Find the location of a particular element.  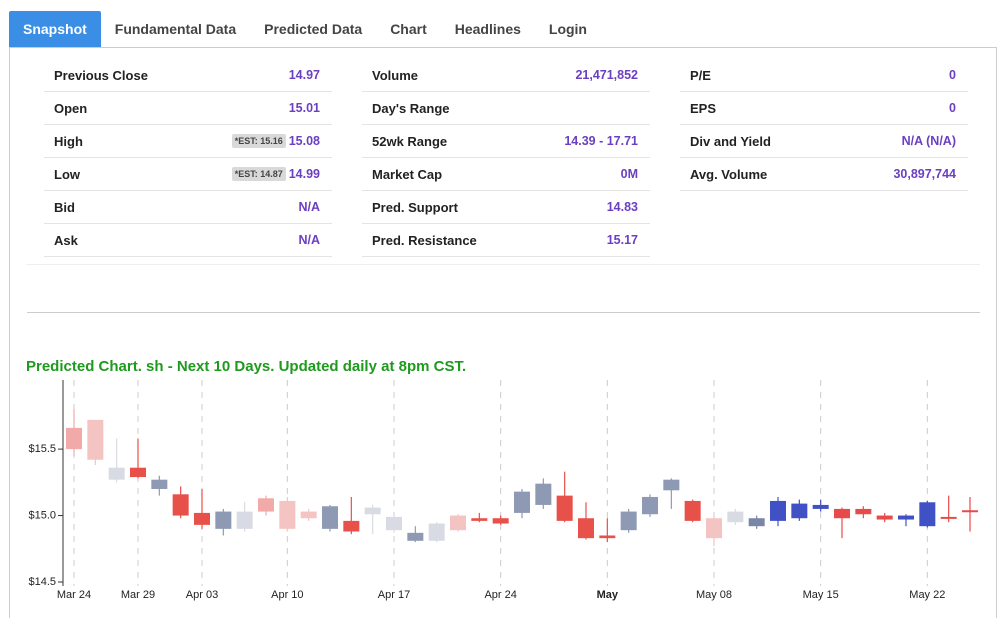

stat-label: EPS is located at coordinates (703, 108).